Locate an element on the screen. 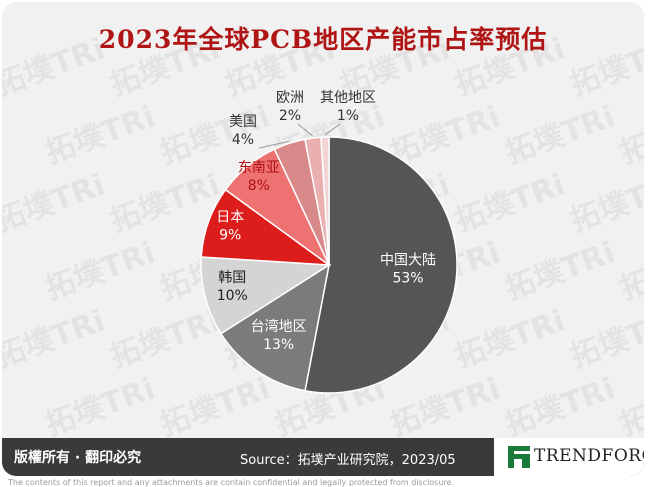  slice-value-3: 9% is located at coordinates (230, 235).